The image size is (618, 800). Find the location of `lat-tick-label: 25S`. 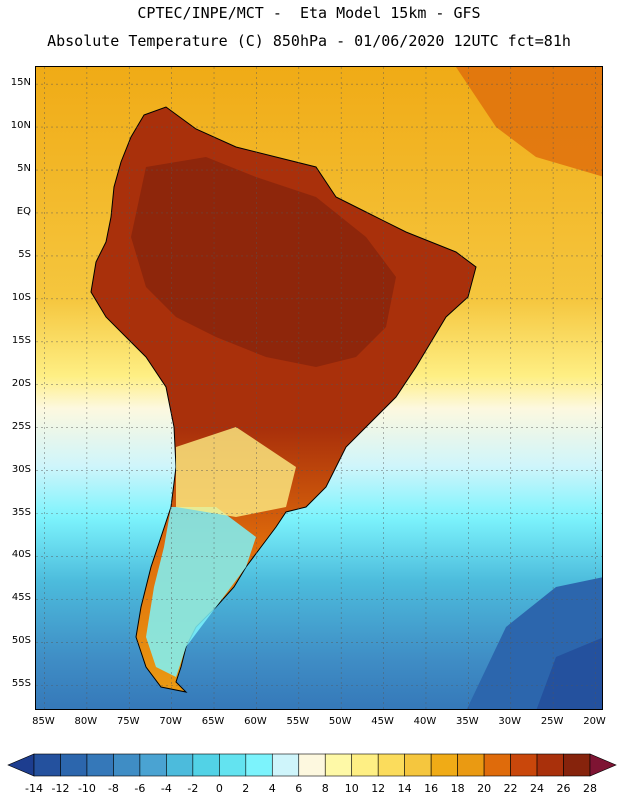

lat-tick-label: 25S is located at coordinates (21, 426).